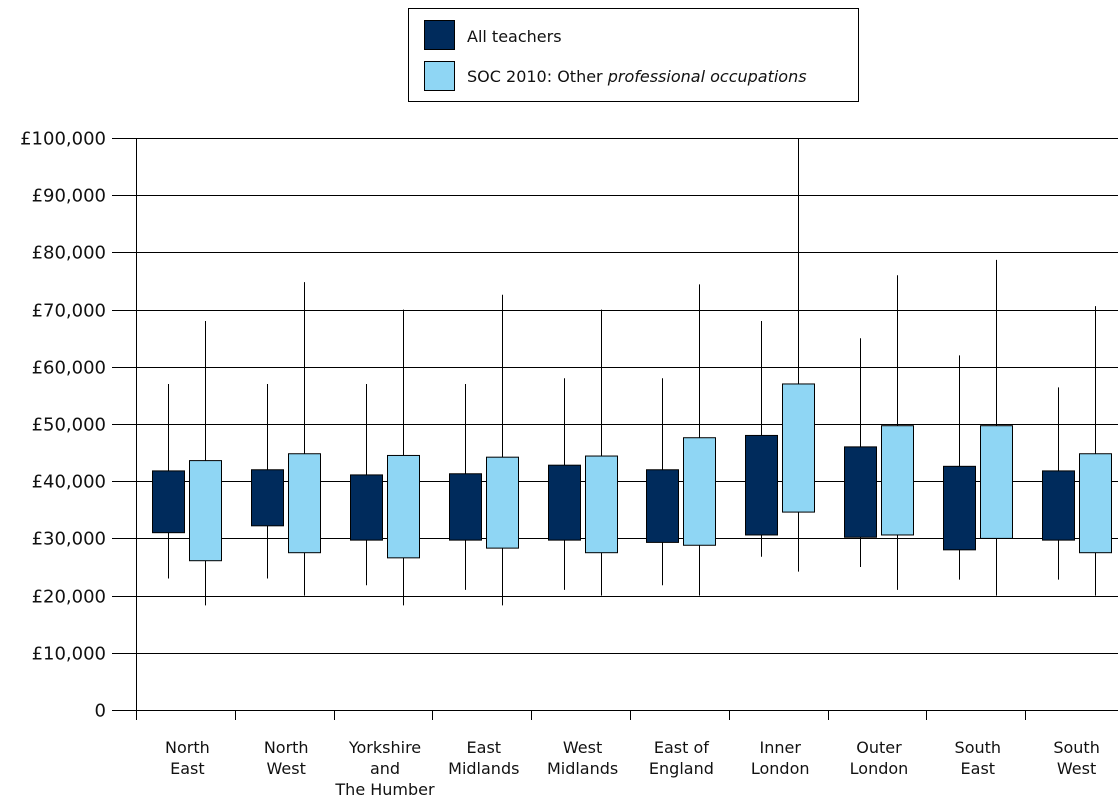  What do you see at coordinates (100, 711) in the screenshot?
I see `y-tick-label: 0` at bounding box center [100, 711].